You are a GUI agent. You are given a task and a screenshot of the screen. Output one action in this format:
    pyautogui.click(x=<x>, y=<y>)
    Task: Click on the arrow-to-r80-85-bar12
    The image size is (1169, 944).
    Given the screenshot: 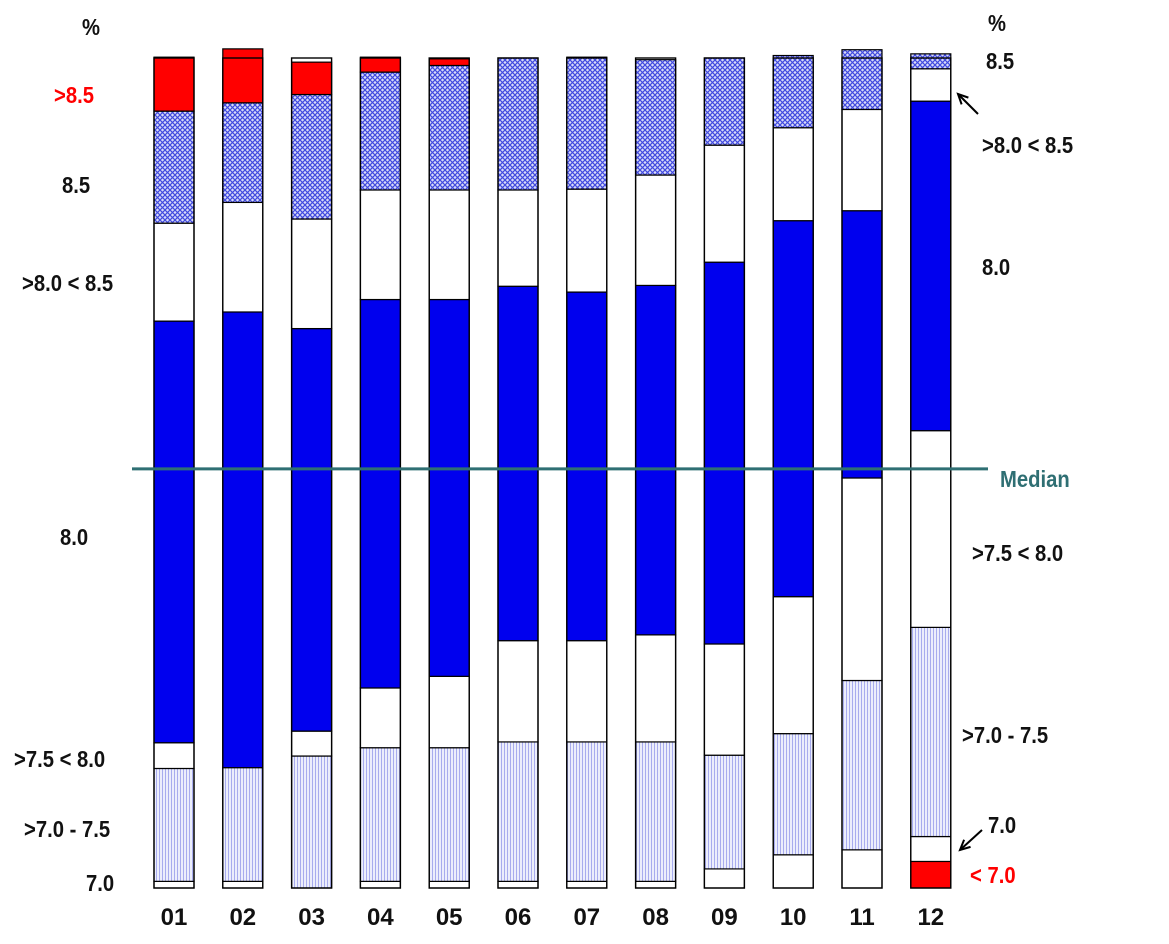 What is the action you would take?
    pyautogui.click(x=967, y=103)
    